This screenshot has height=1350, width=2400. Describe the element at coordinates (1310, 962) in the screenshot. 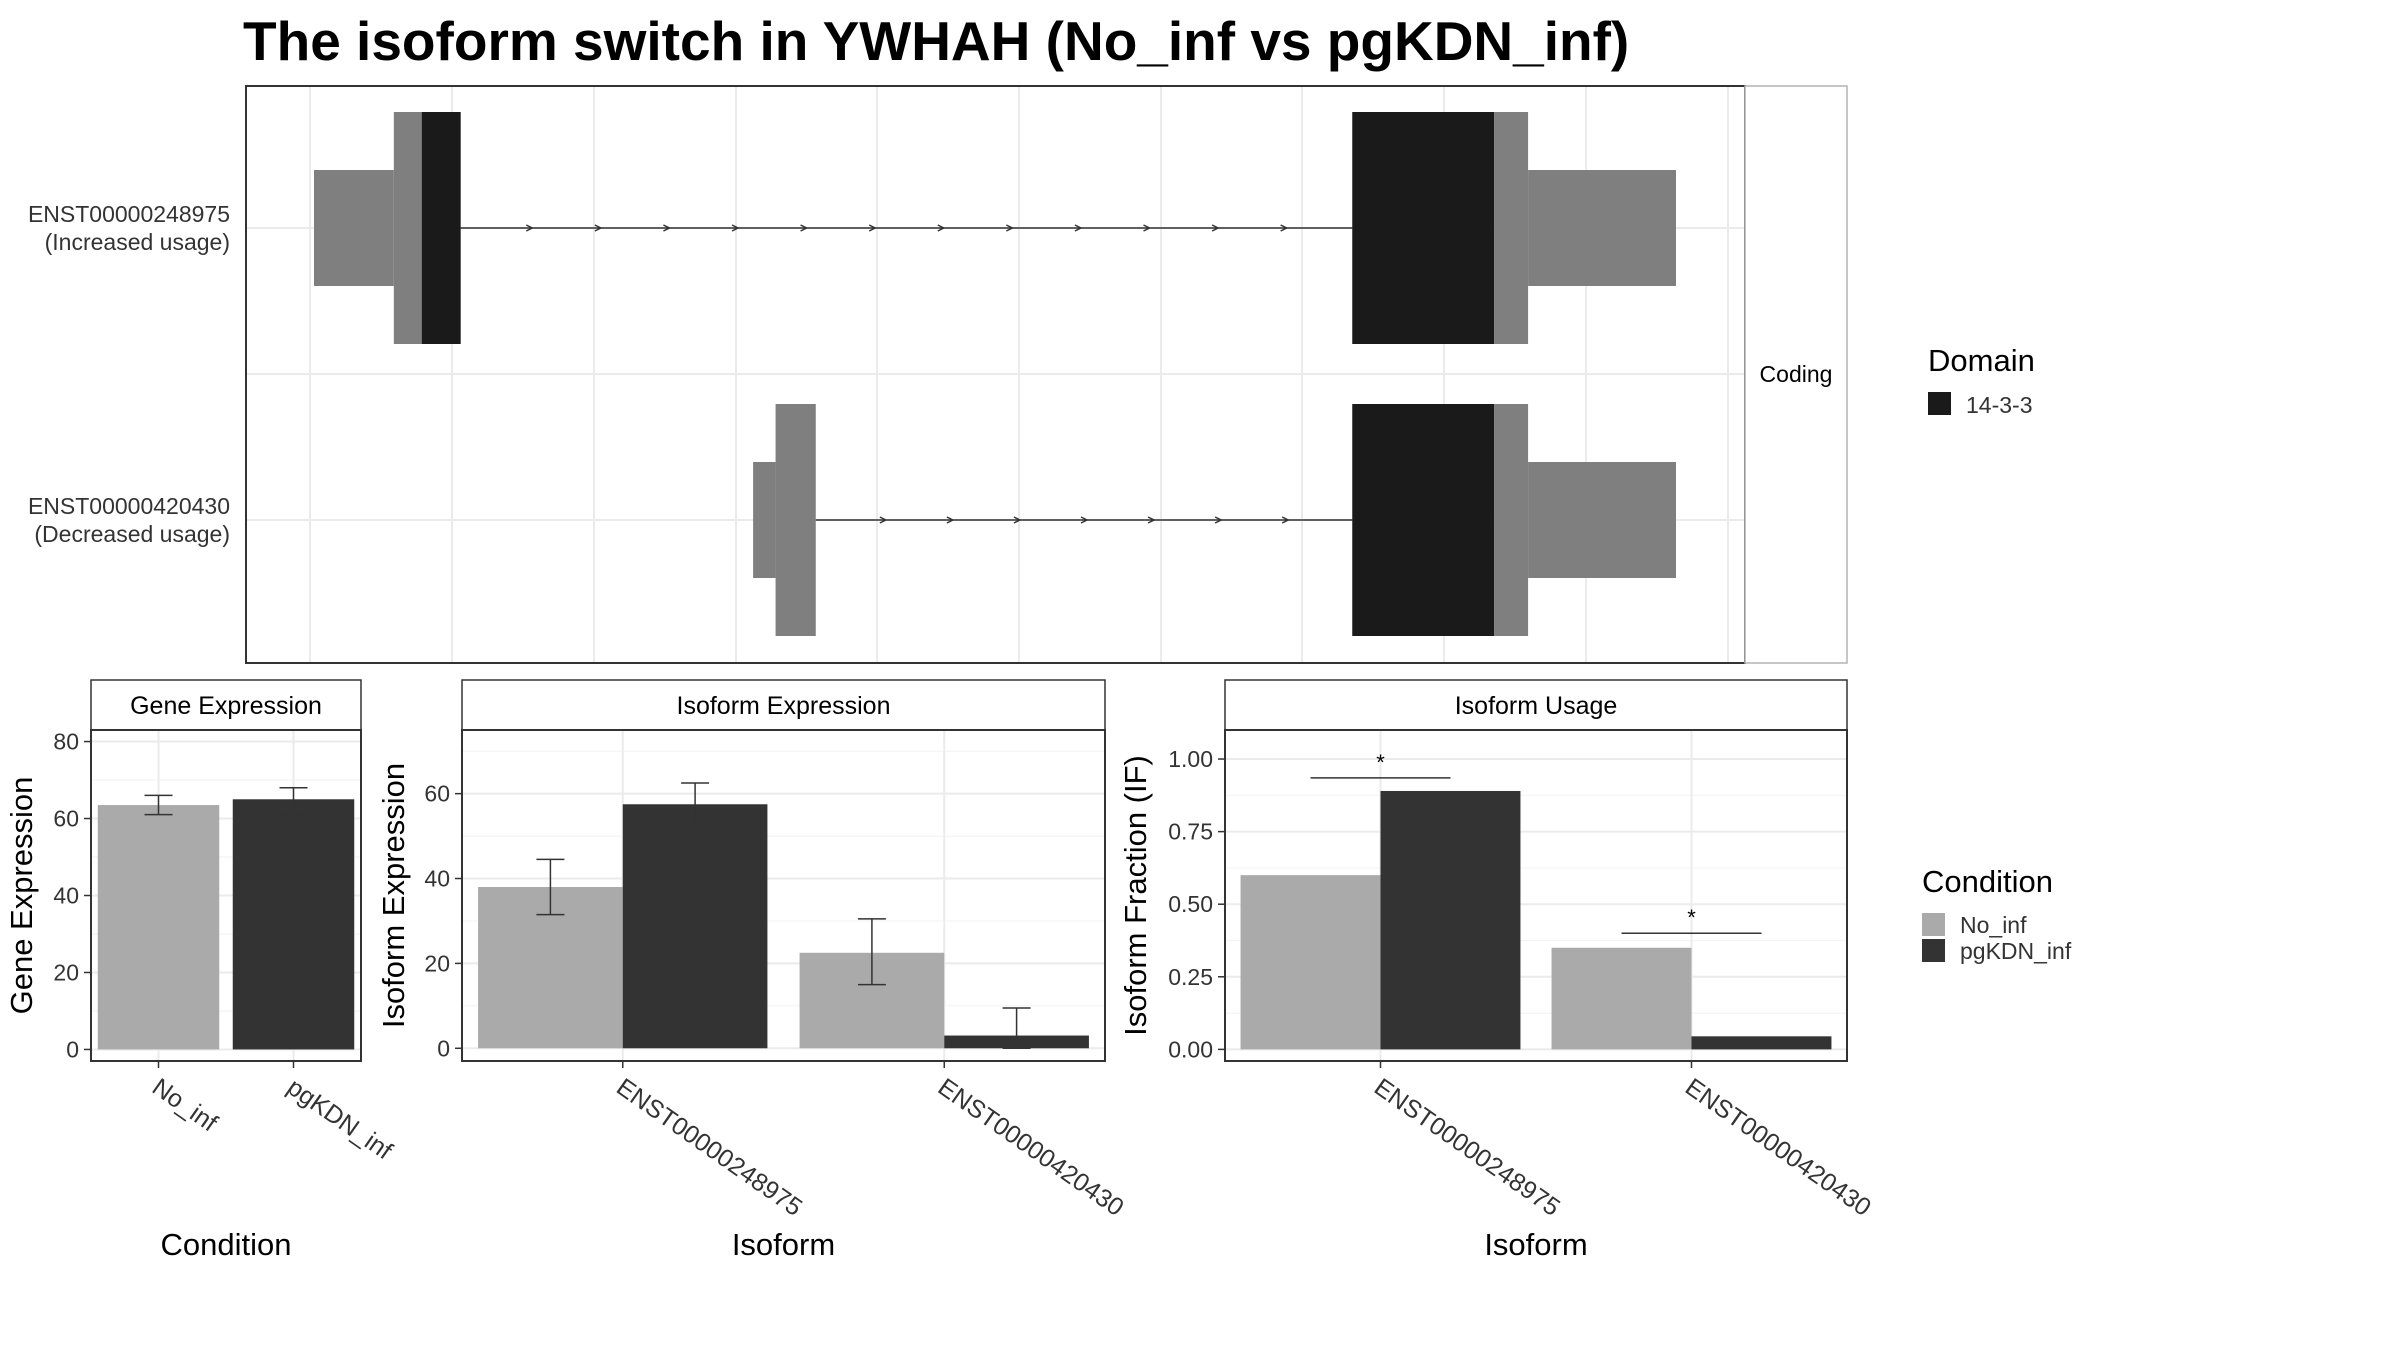

I see `bar-No_inf-ENST00000248975` at that location.